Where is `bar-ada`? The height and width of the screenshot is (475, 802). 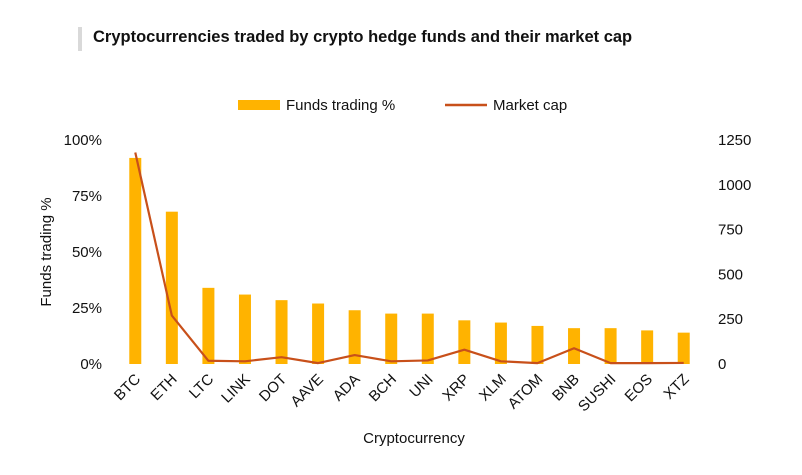
bar-ada is located at coordinates (354, 337).